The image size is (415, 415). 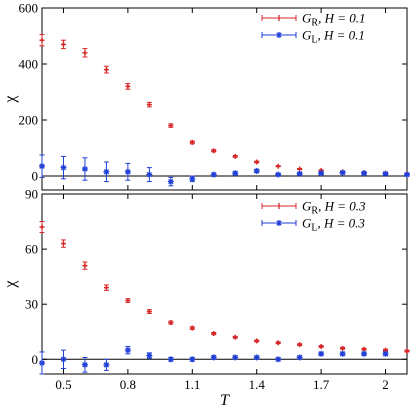 I want to click on y-tick-label: 90, so click(x=31, y=194).